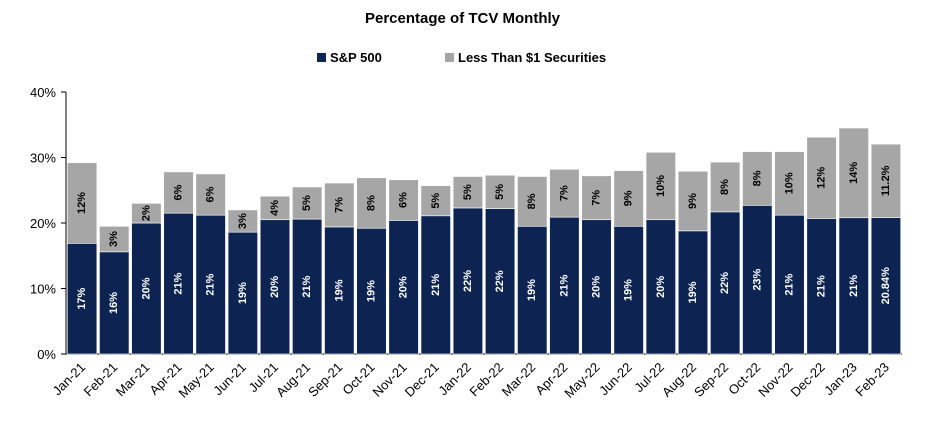 The height and width of the screenshot is (434, 925). What do you see at coordinates (462, 18) in the screenshot?
I see `chart-title: Percentage of TCV Monthly` at bounding box center [462, 18].